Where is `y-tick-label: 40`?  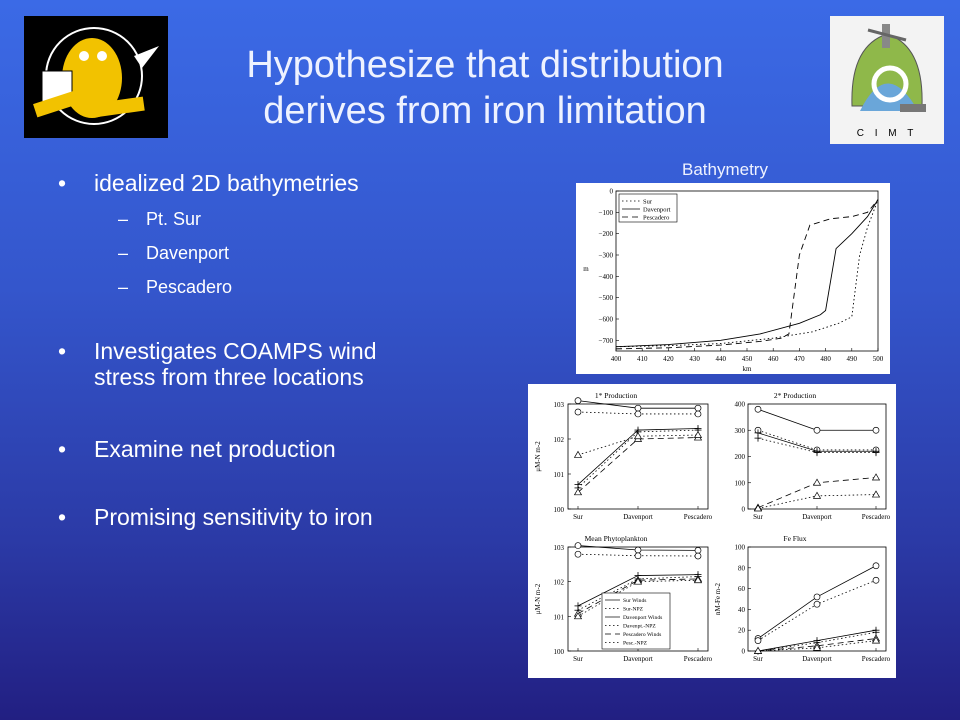
y-tick-label: 40 is located at coordinates (742, 610).